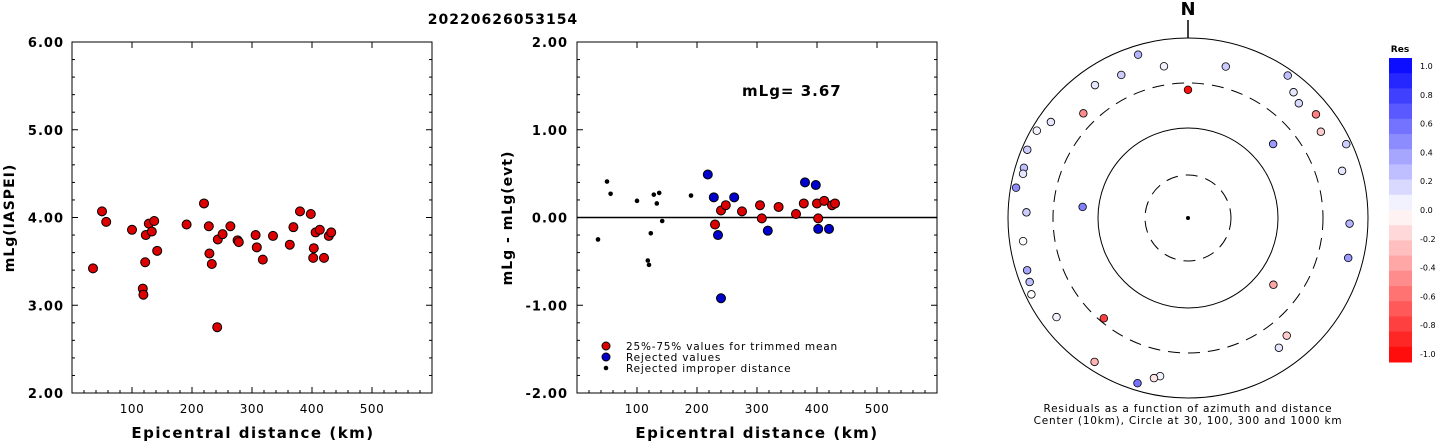  I want to click on colorbar-tick-label: -0.2, so click(1428, 239).